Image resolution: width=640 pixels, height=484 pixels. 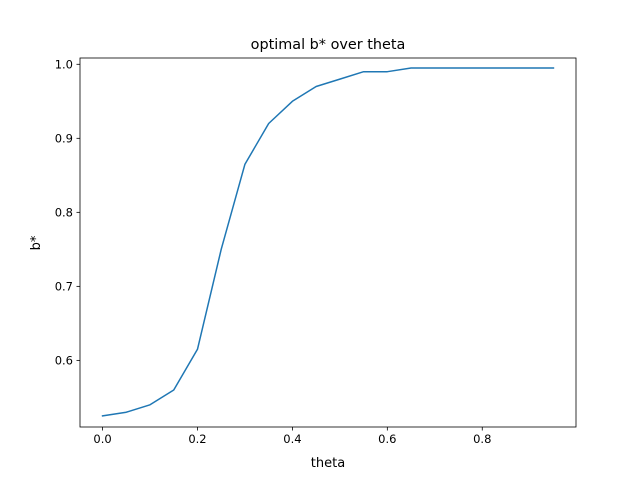 I want to click on y-axis-label: b*, so click(x=36, y=242).